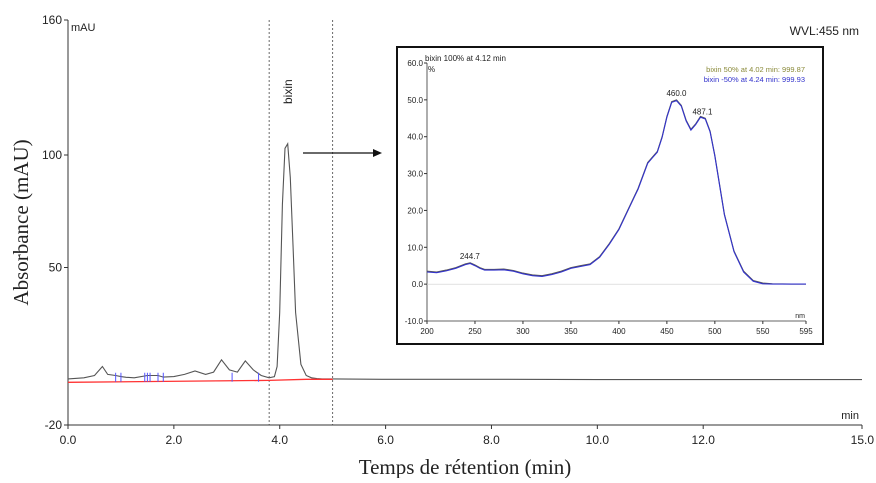  I want to click on inset-y-tick-label: 30.0, so click(415, 174).